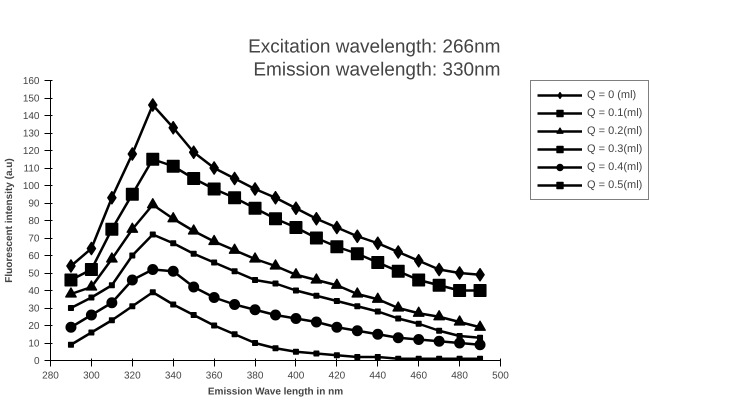  I want to click on x-tick-label: 500, so click(501, 376).